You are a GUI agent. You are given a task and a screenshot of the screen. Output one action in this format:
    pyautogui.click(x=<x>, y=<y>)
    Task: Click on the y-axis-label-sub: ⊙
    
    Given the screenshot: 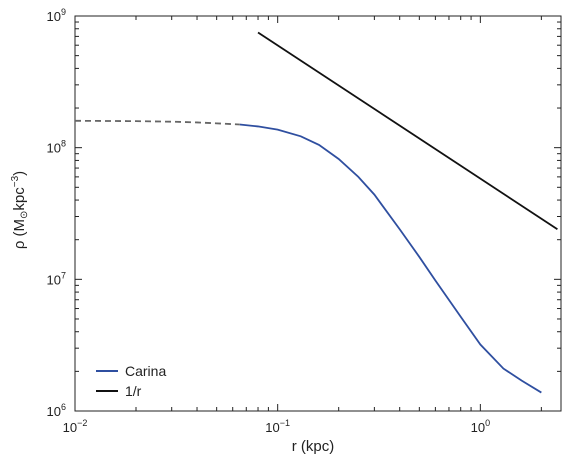 What is the action you would take?
    pyautogui.click(x=24, y=215)
    